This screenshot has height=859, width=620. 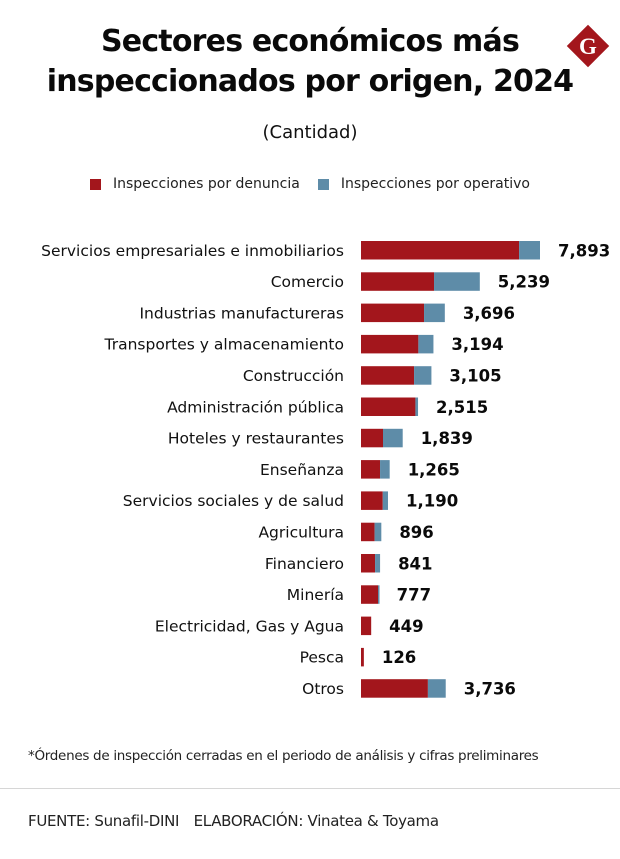 I want to click on category-label: Enseñanza, so click(x=302, y=470).